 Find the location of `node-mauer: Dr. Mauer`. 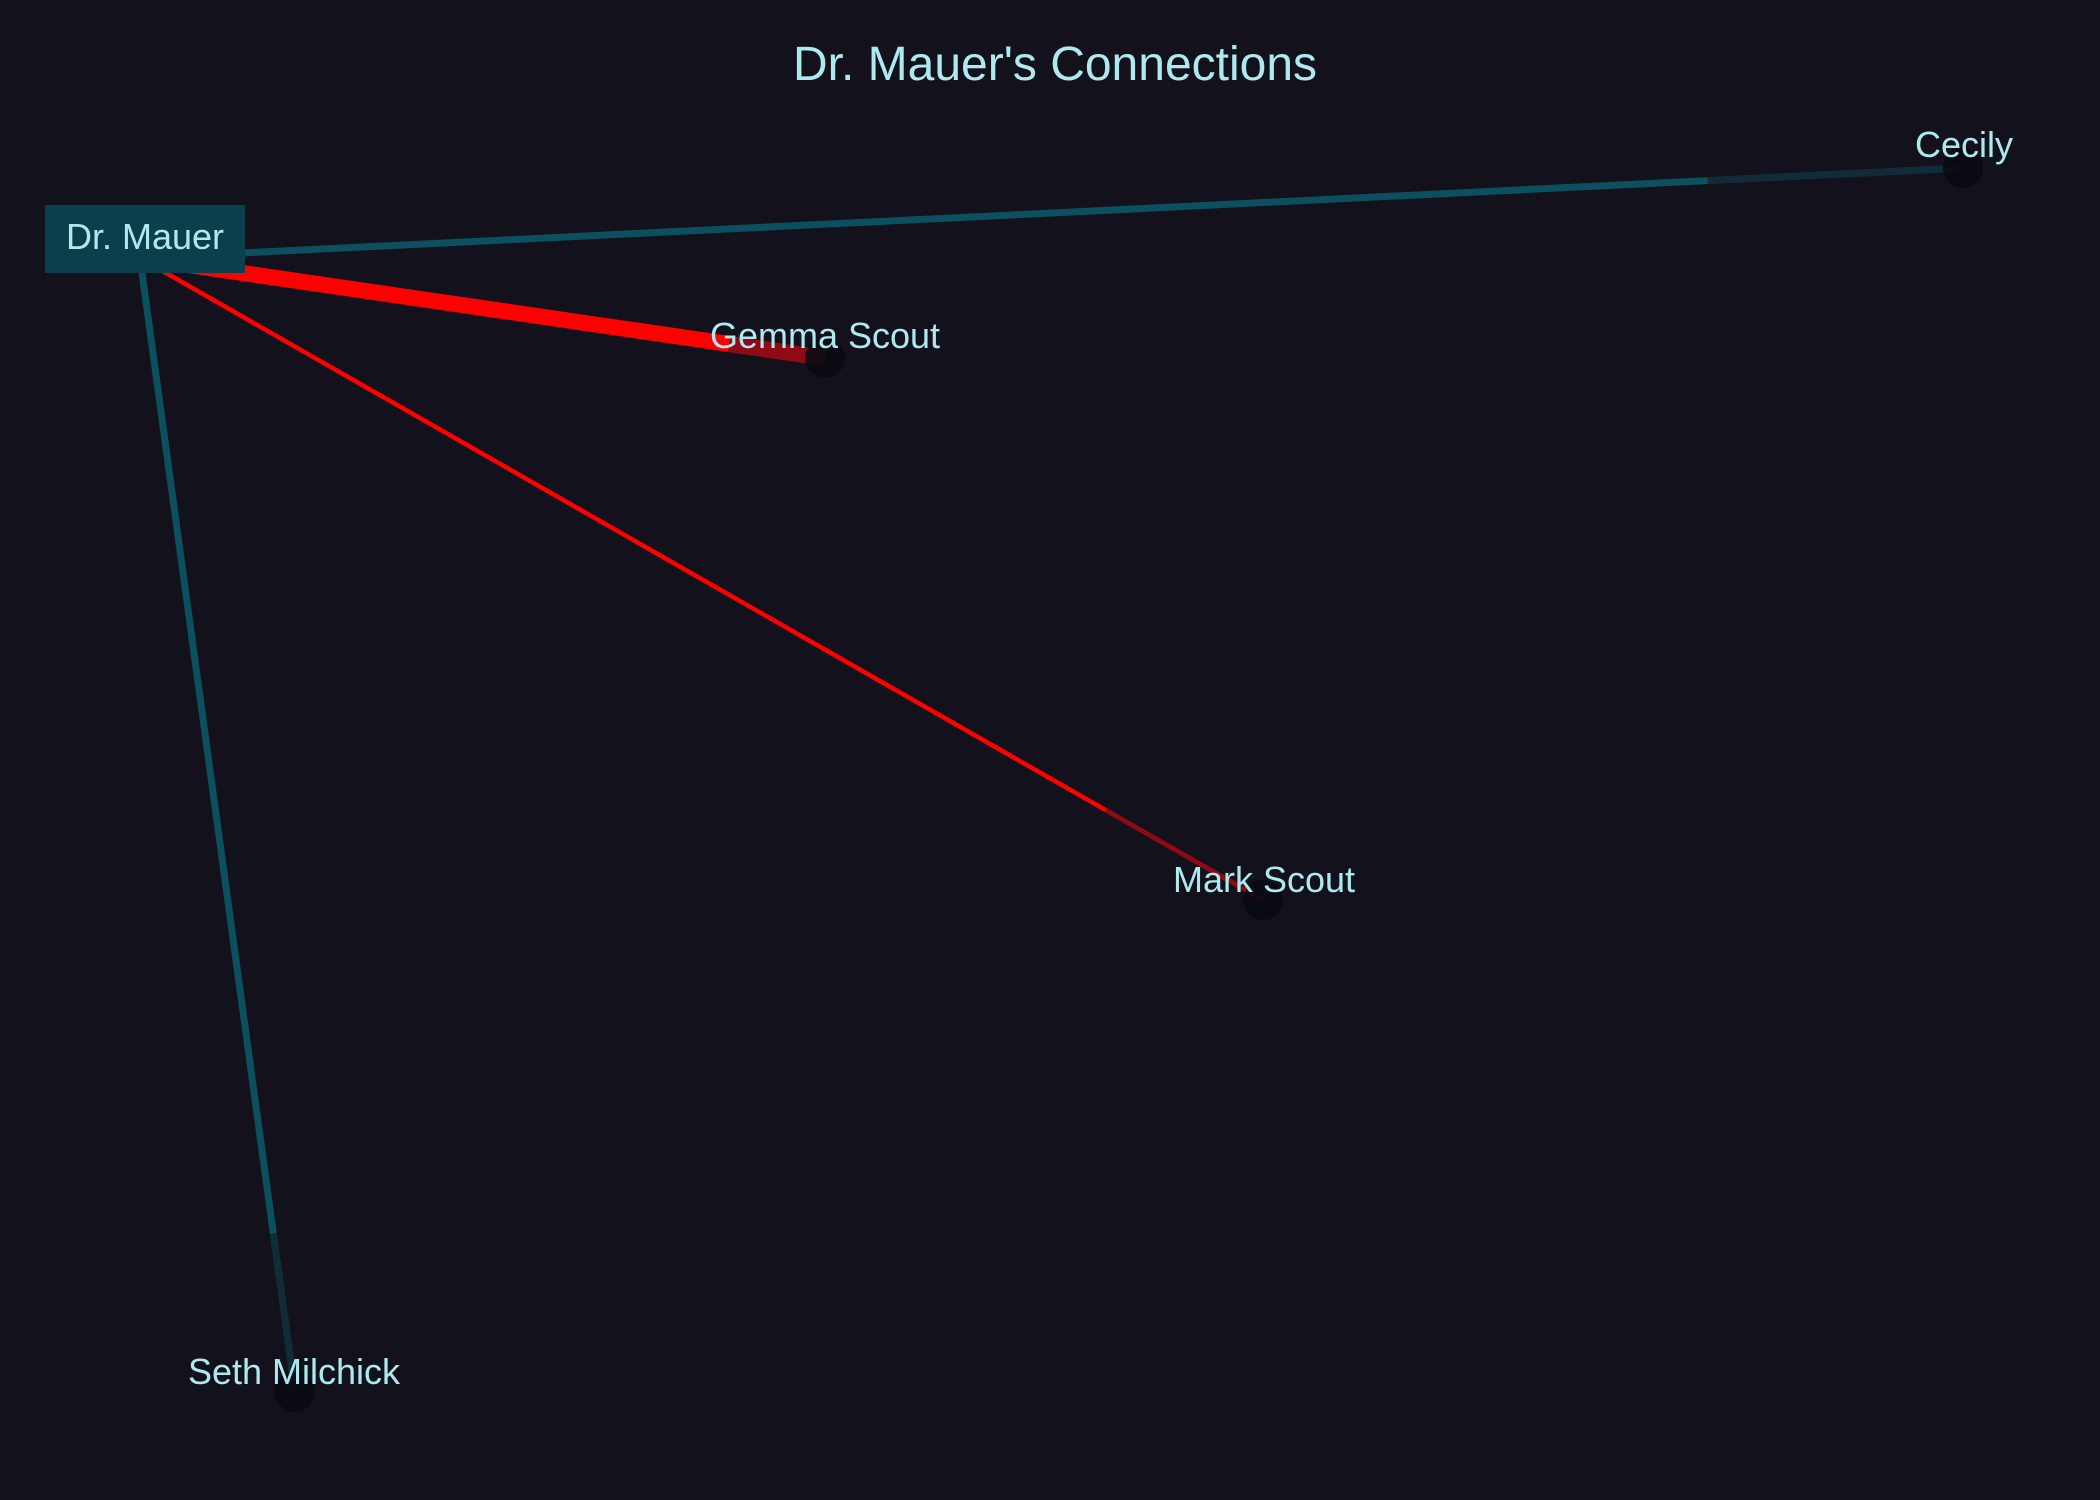

node-mauer: Dr. Mauer is located at coordinates (145, 239).